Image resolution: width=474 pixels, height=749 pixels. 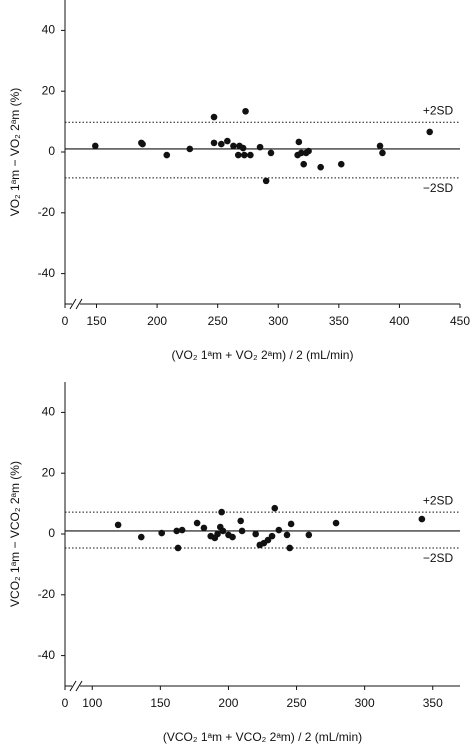 What do you see at coordinates (399, 321) in the screenshot?
I see `x-tick-label: 400` at bounding box center [399, 321].